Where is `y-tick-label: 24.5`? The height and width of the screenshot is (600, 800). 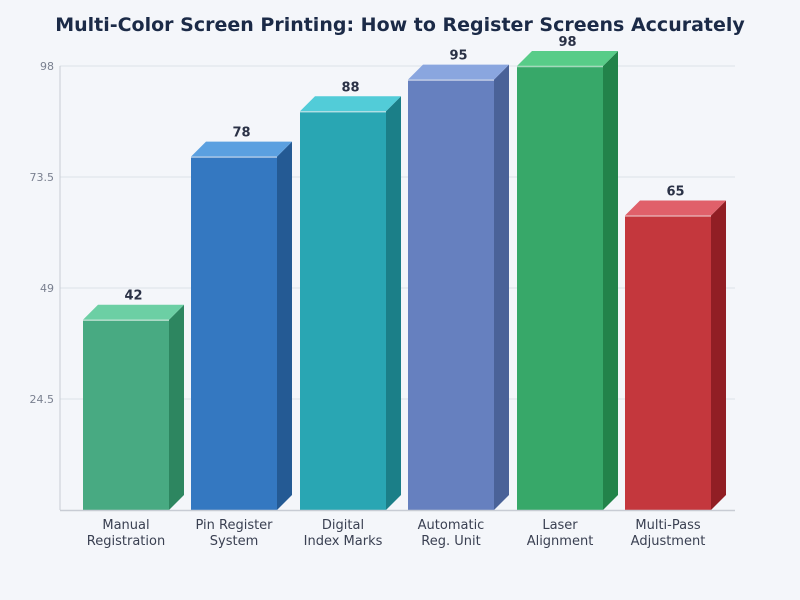 y-tick-label: 24.5 is located at coordinates (42, 399).